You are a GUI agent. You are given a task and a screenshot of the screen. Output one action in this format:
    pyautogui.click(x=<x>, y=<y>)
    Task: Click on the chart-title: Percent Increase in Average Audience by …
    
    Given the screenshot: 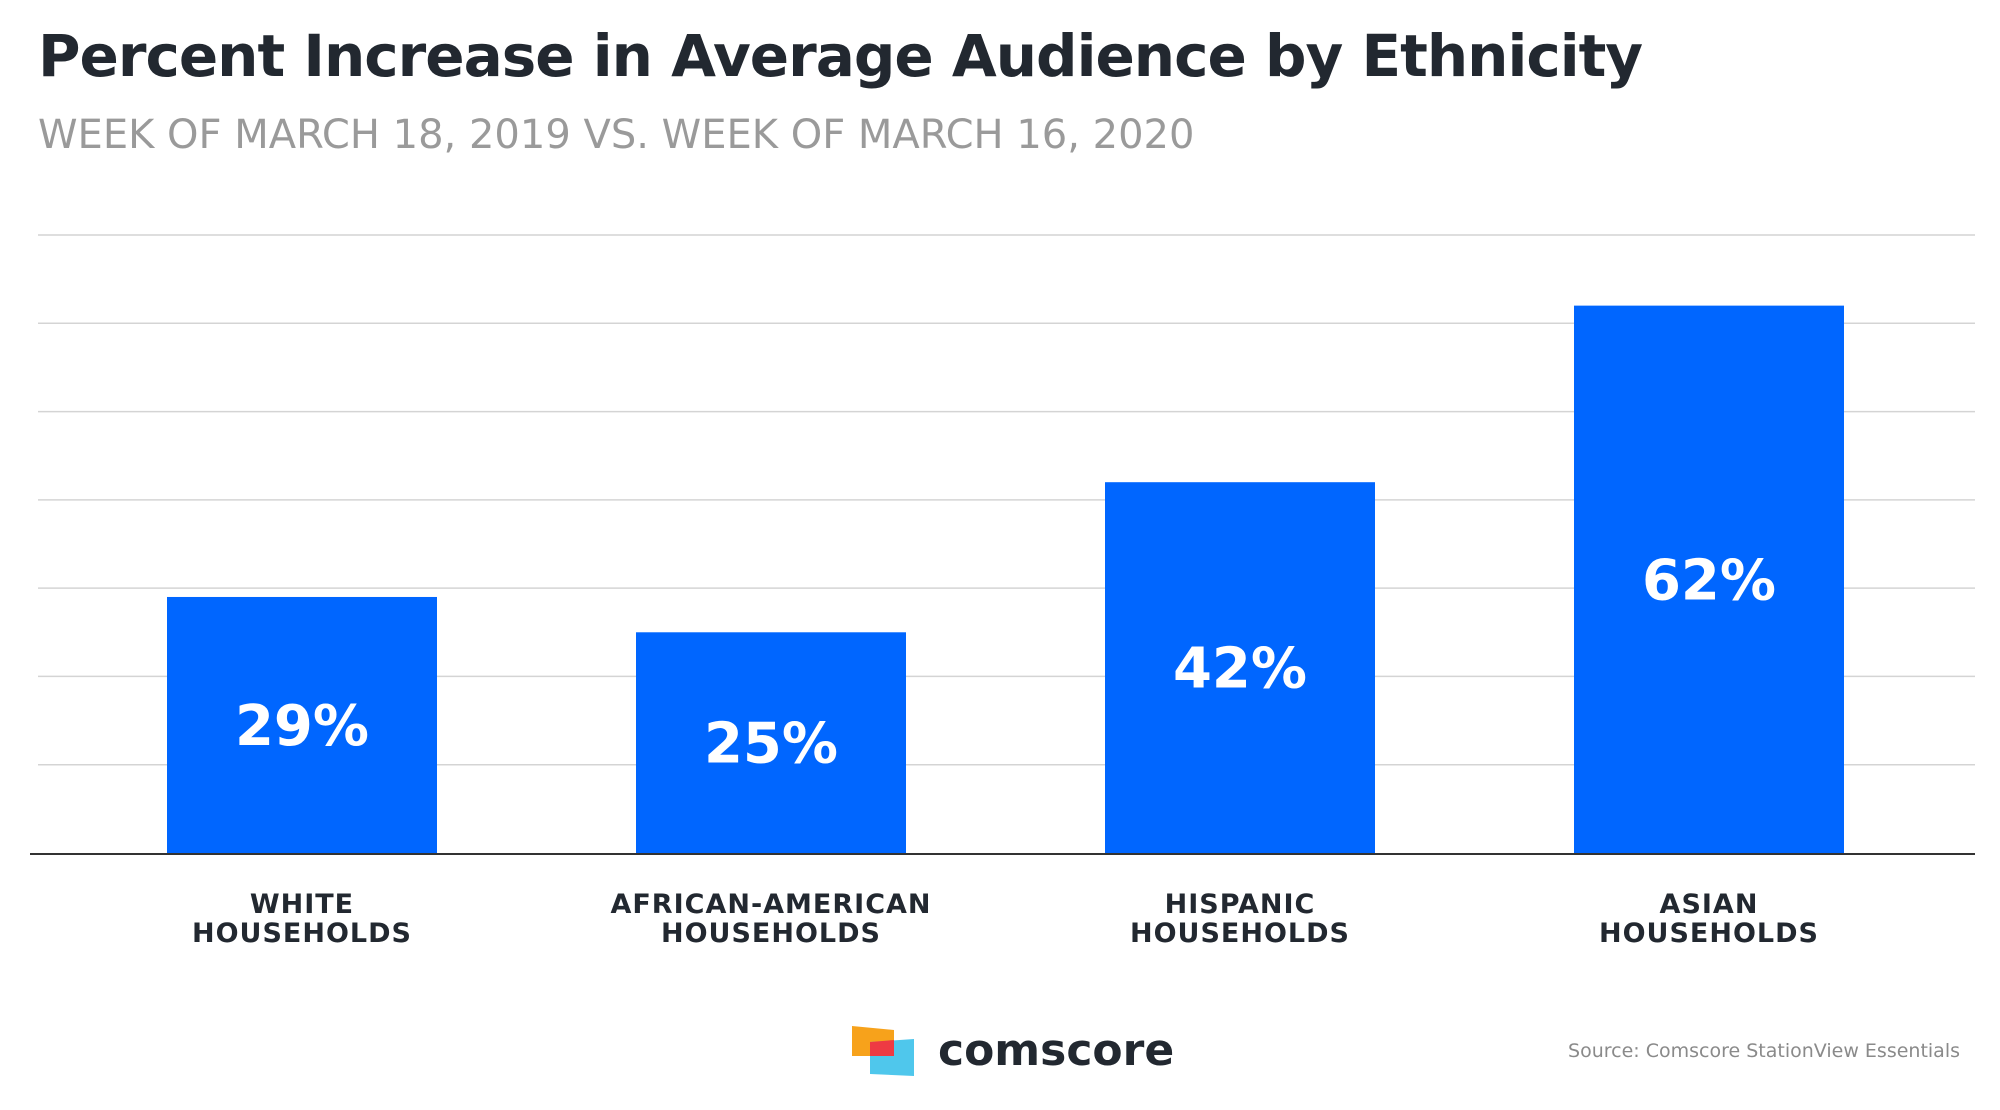 What is the action you would take?
    pyautogui.click(x=840, y=56)
    